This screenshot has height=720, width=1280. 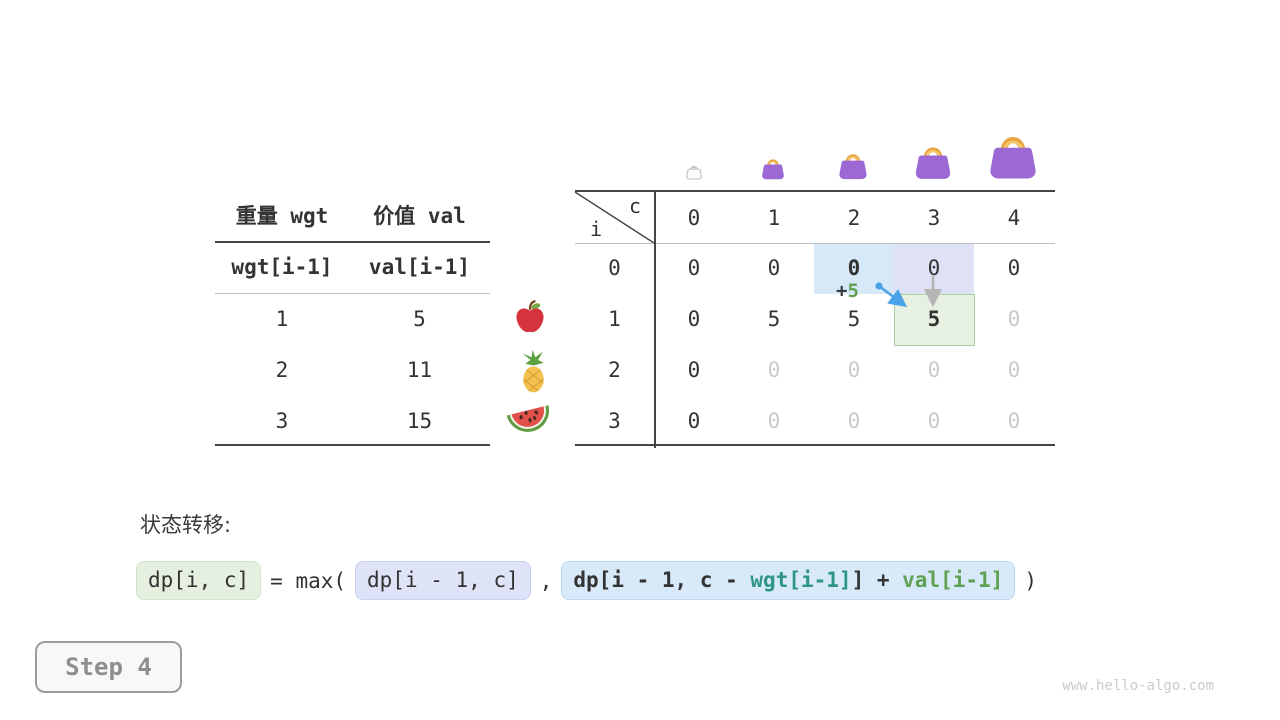 I want to click on dp-col-header: 1, so click(x=774, y=217).